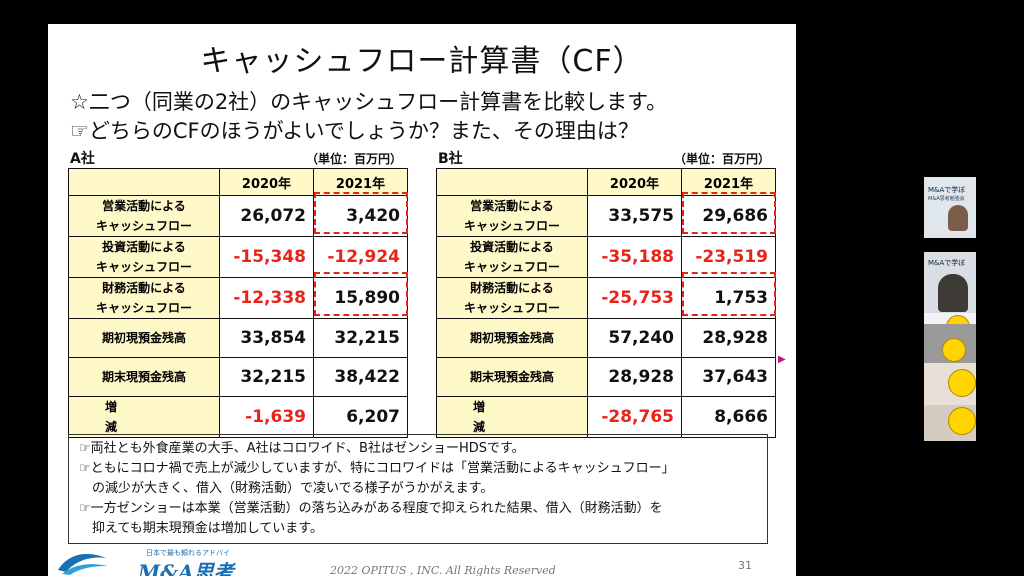 This screenshot has width=1024, height=576. What do you see at coordinates (782, 359) in the screenshot?
I see `mouse-cursor-icon: ▶` at bounding box center [782, 359].